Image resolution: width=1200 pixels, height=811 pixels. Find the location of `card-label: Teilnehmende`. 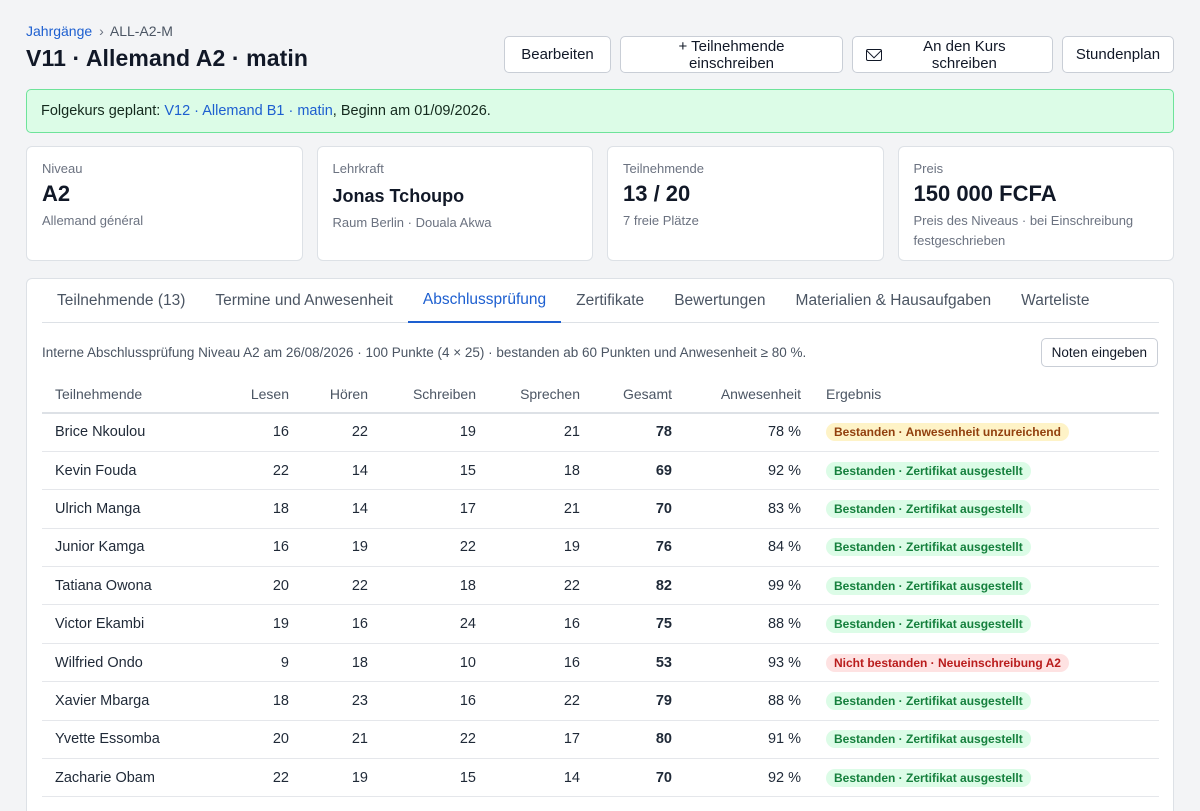

card-label: Teilnehmende is located at coordinates (663, 168).